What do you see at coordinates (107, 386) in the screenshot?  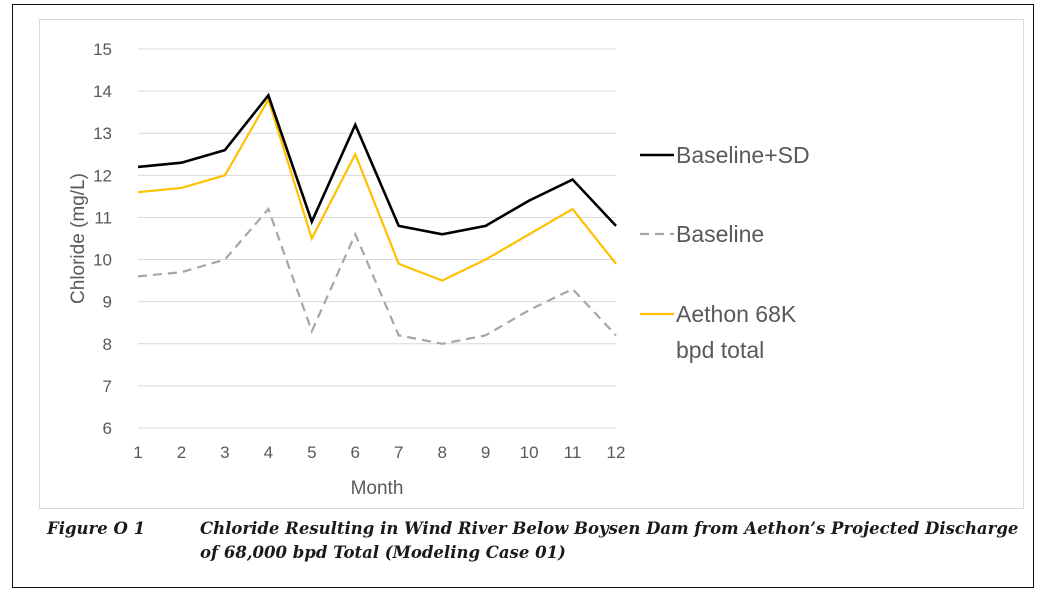 I see `y-tick-label: 7` at bounding box center [107, 386].